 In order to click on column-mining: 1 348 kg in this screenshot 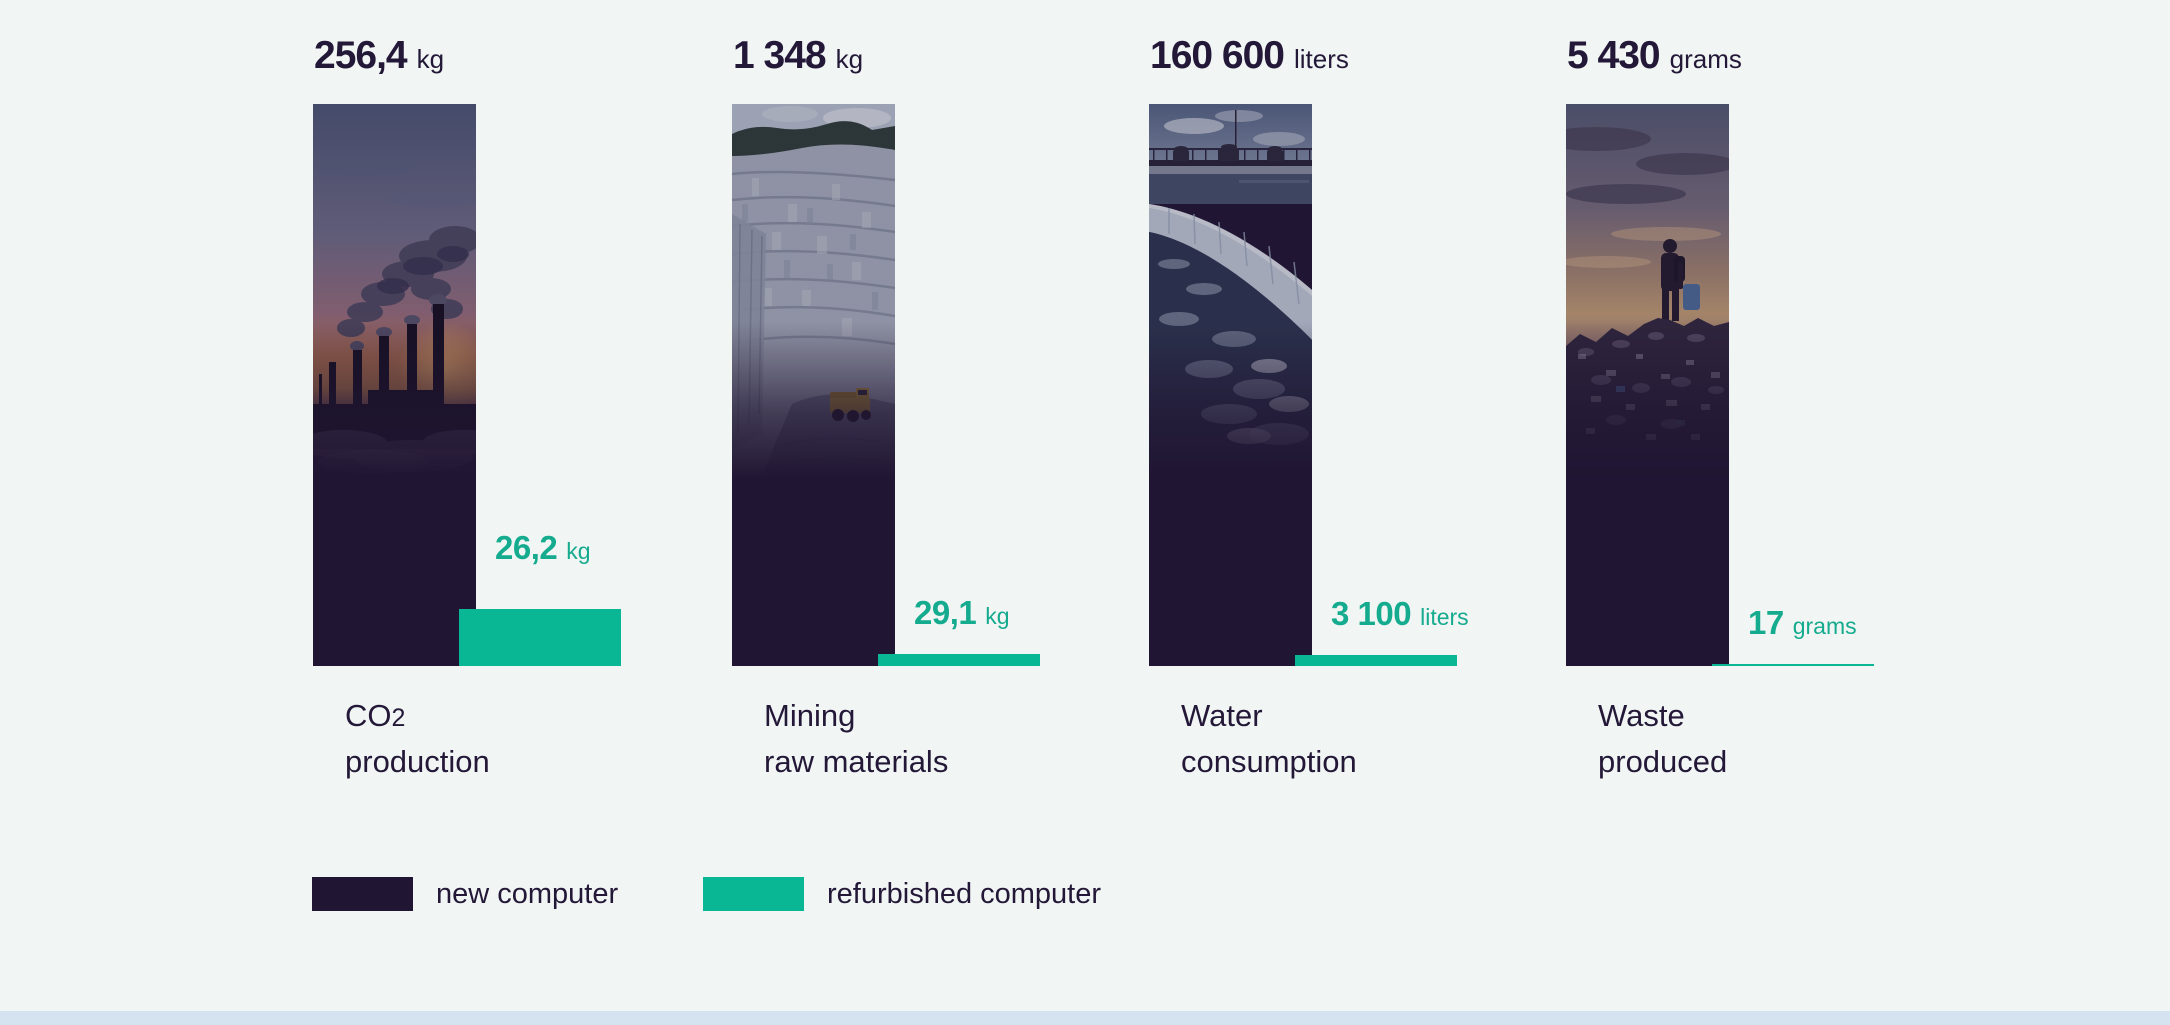, I will do `click(897, 400)`.